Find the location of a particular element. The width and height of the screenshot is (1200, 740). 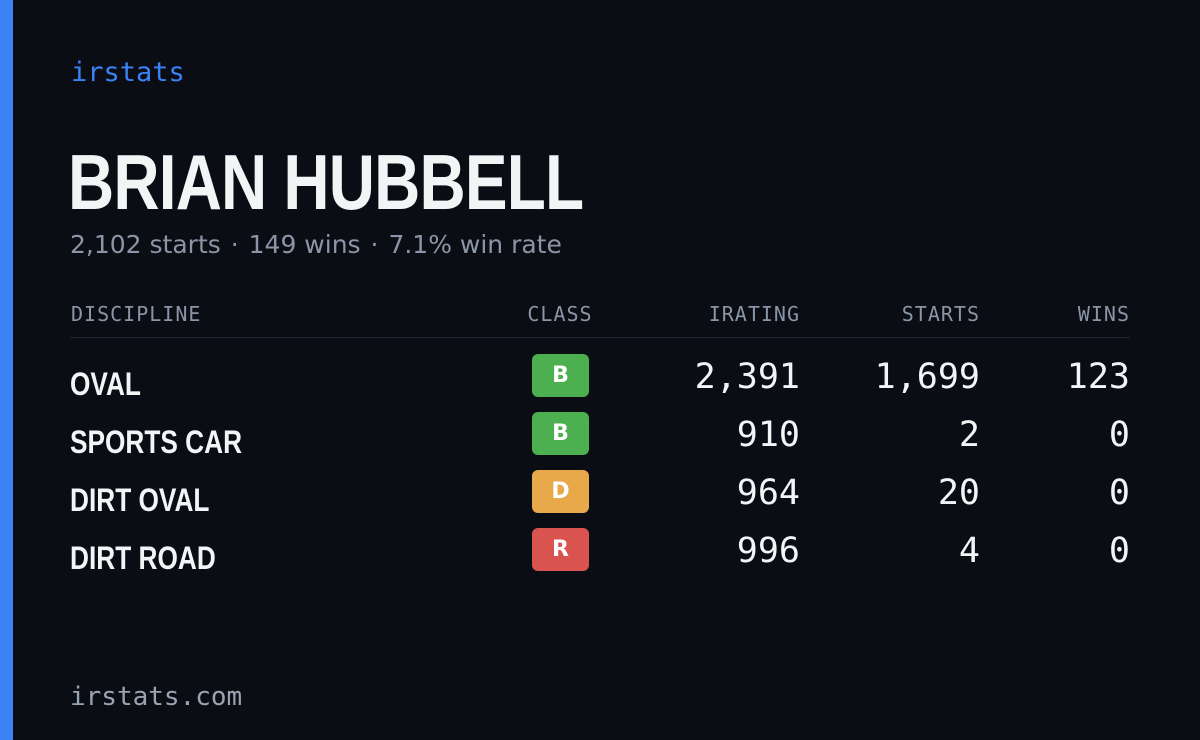

table-row: DIRT OVAL D 964 20 0 is located at coordinates (600, 499).